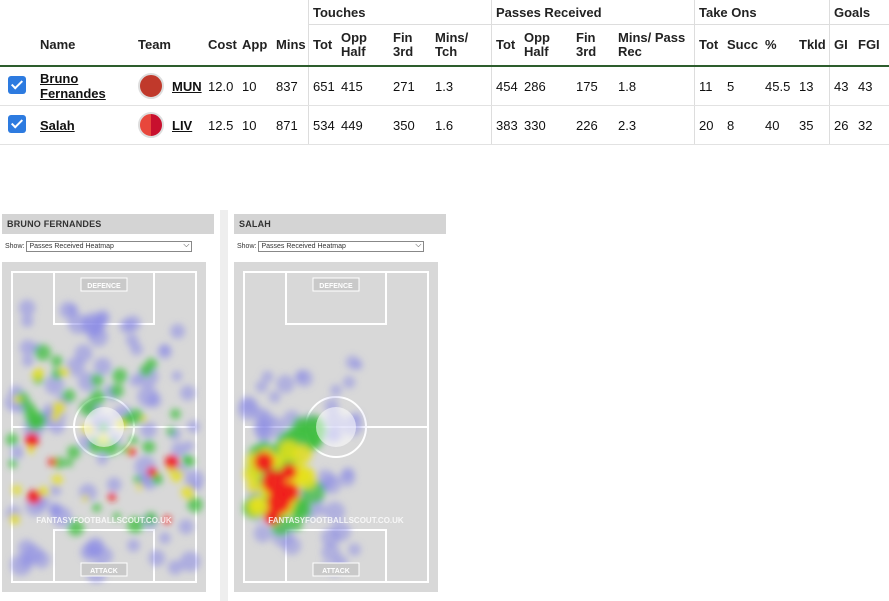  What do you see at coordinates (410, 45) in the screenshot?
I see `col-touches-fin-3rd: Fin 3rd` at bounding box center [410, 45].